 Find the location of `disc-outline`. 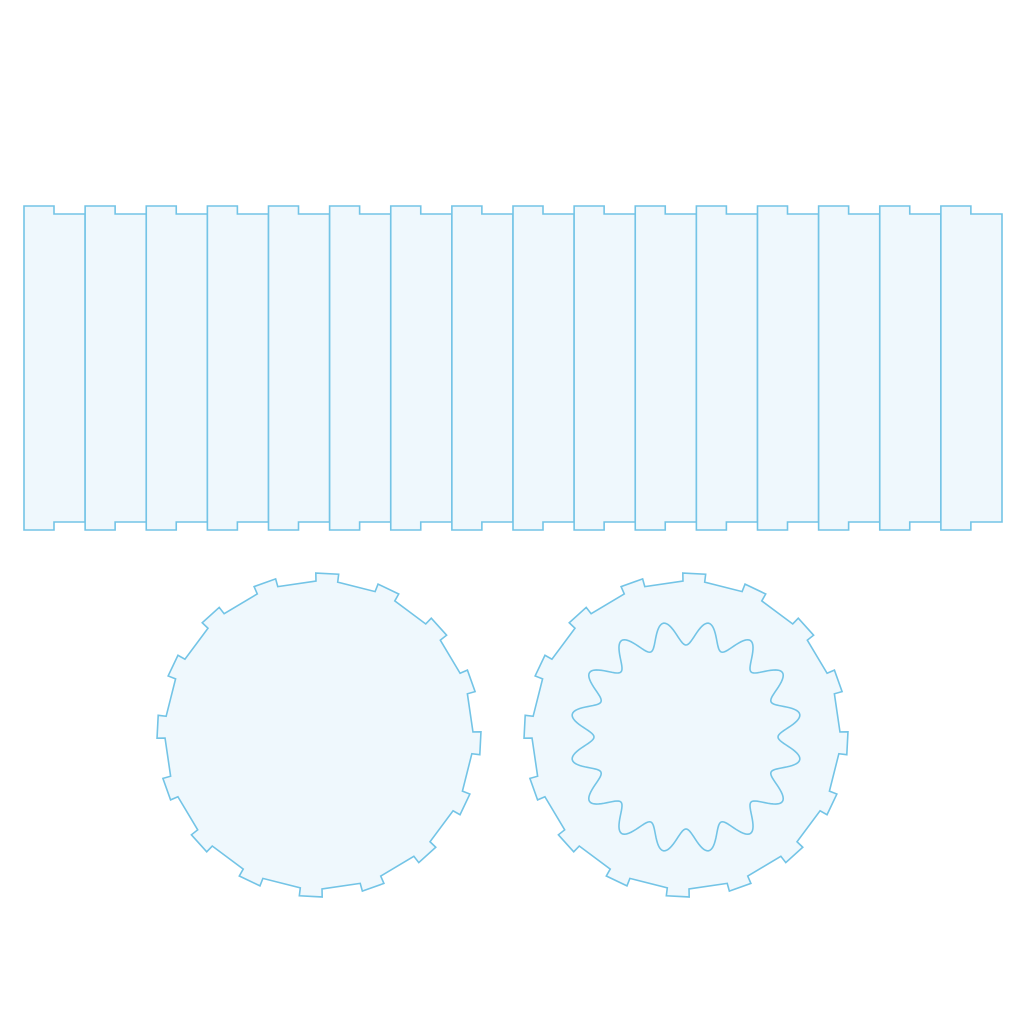

disc-outline is located at coordinates (319, 735).